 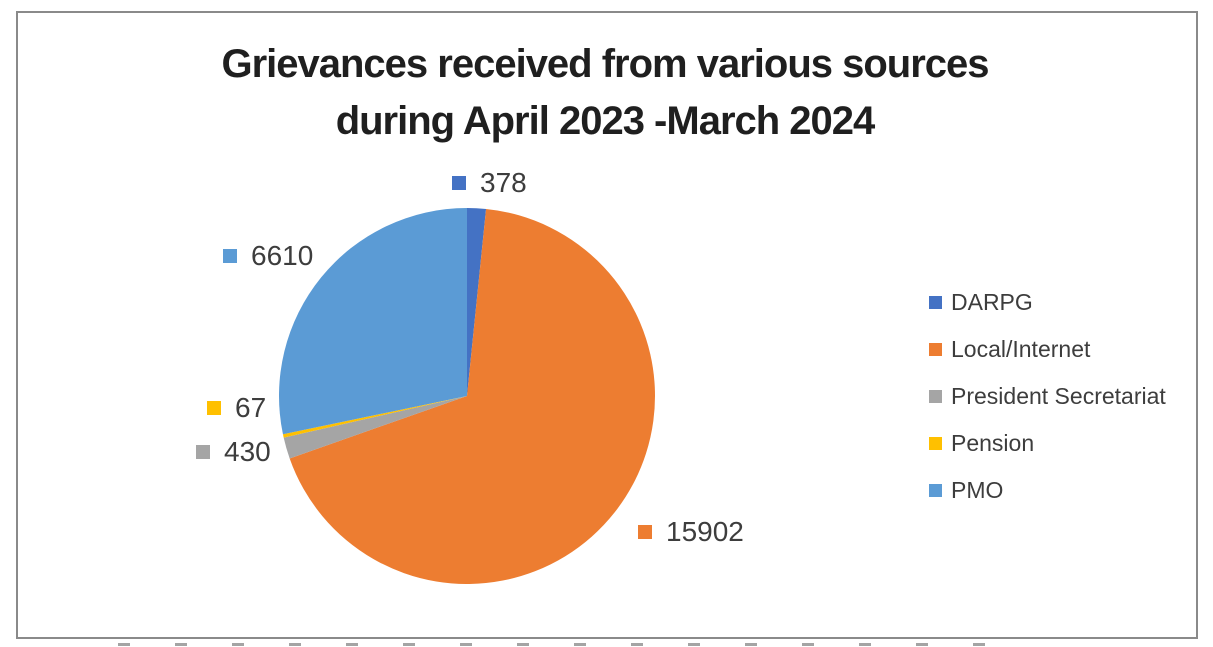 What do you see at coordinates (560, 644) in the screenshot?
I see `cropped-caption-remnant` at bounding box center [560, 644].